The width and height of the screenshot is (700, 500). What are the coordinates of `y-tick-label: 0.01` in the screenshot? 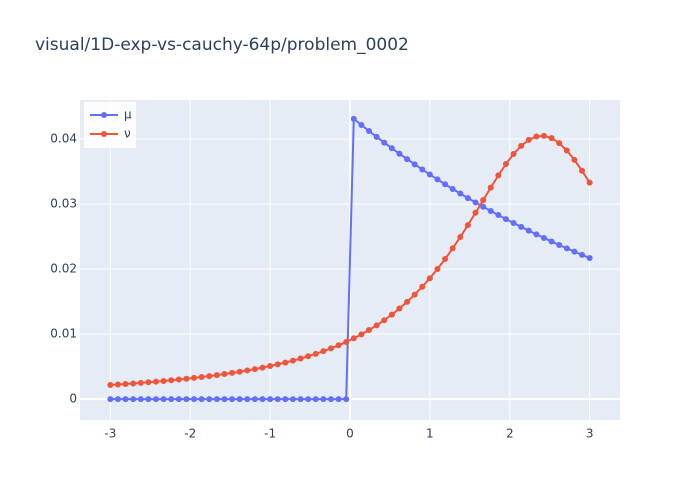 It's located at (63, 334).